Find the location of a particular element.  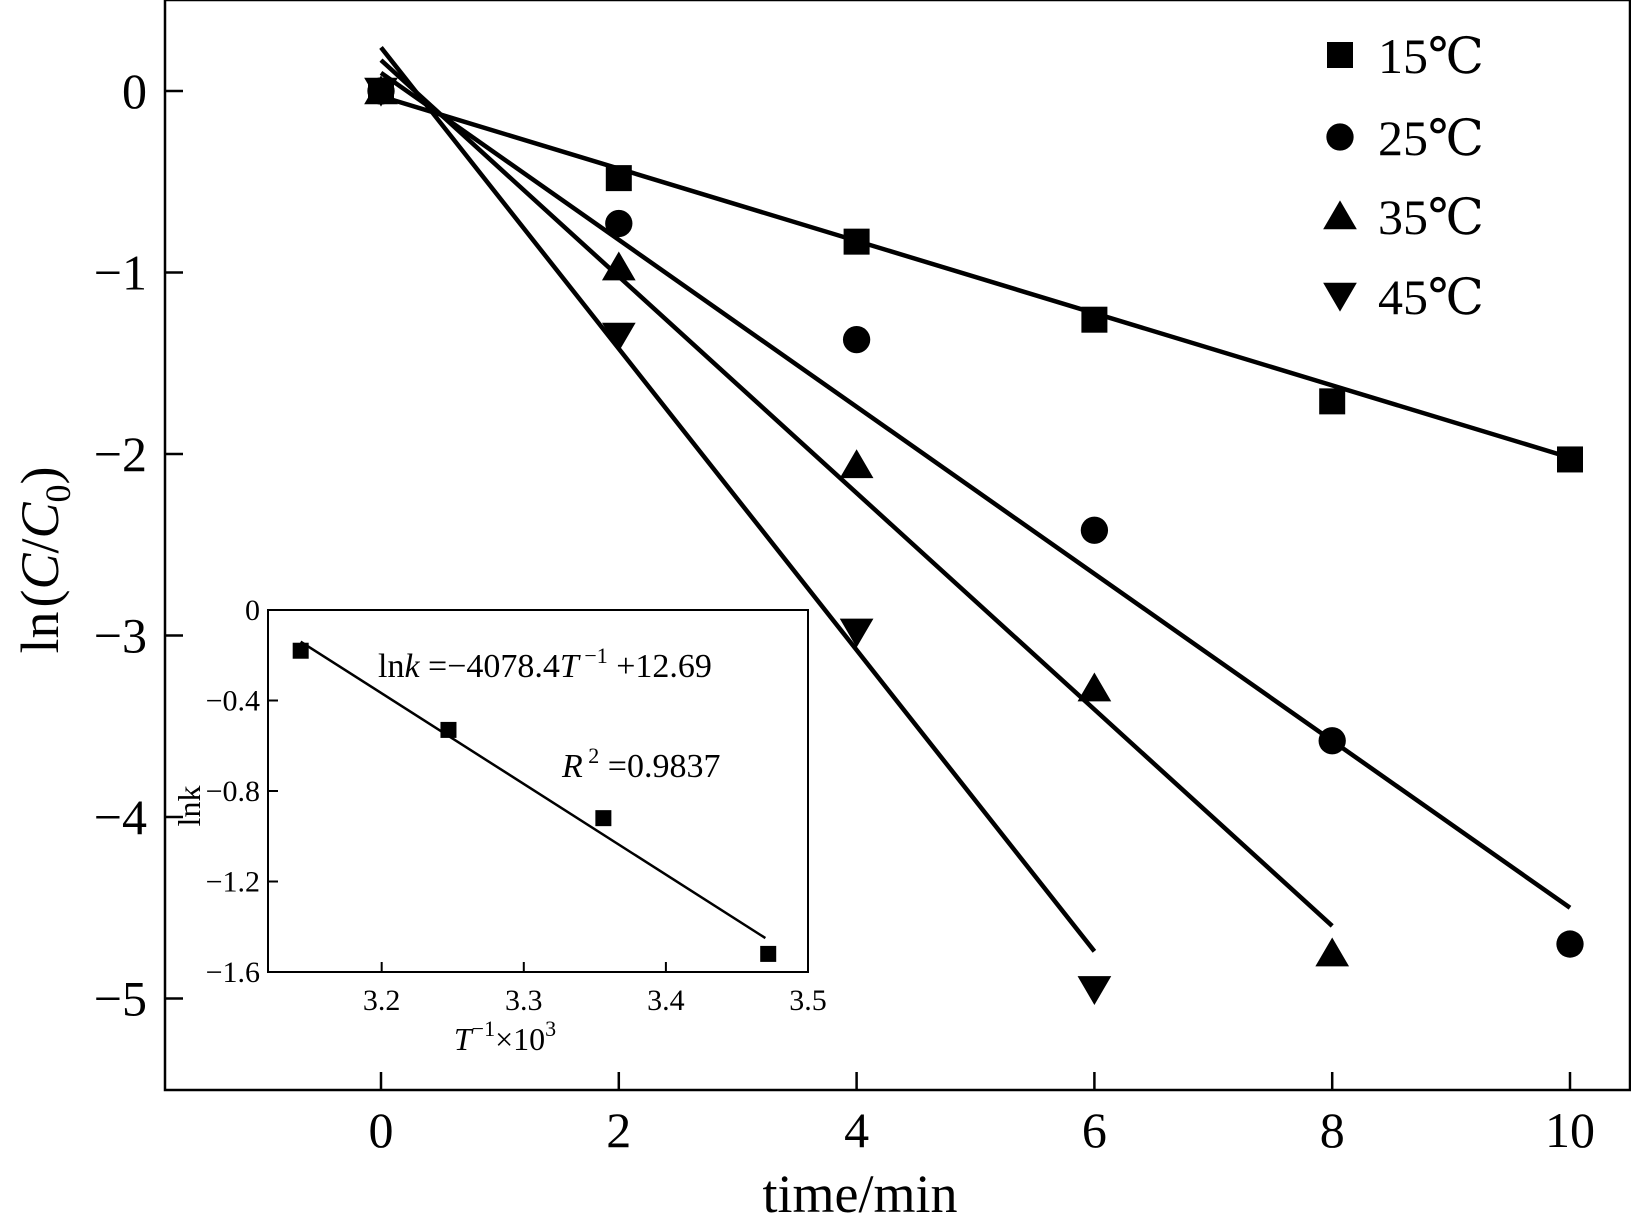

ylabel-close-paren: ) is located at coordinates (40, 475).